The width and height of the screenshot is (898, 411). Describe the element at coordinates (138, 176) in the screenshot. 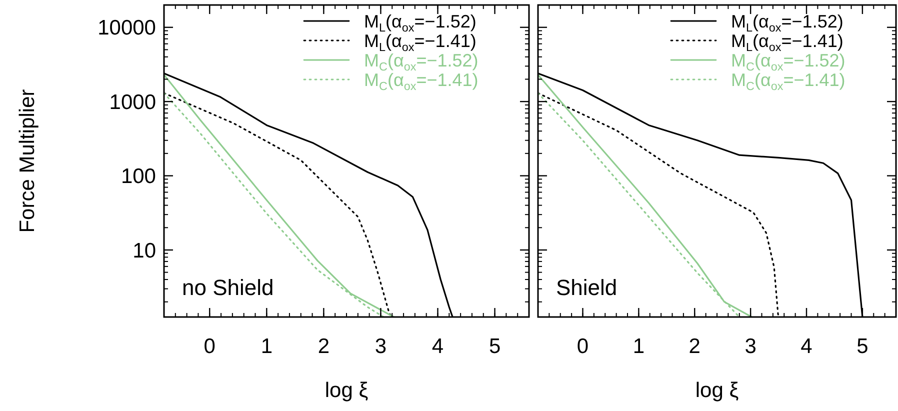

I see `y-tick-label: 100` at that location.